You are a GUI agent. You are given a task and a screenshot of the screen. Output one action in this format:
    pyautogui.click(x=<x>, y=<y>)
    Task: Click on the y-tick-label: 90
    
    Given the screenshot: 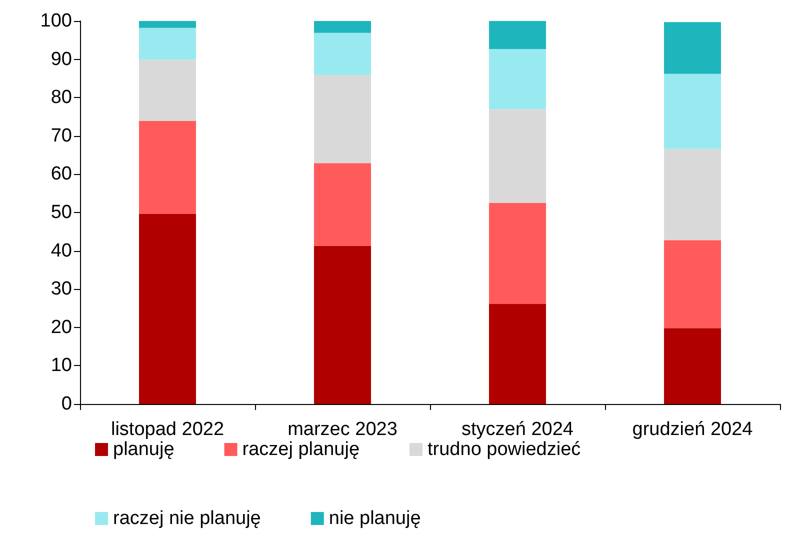 What is the action you would take?
    pyautogui.click(x=61, y=59)
    